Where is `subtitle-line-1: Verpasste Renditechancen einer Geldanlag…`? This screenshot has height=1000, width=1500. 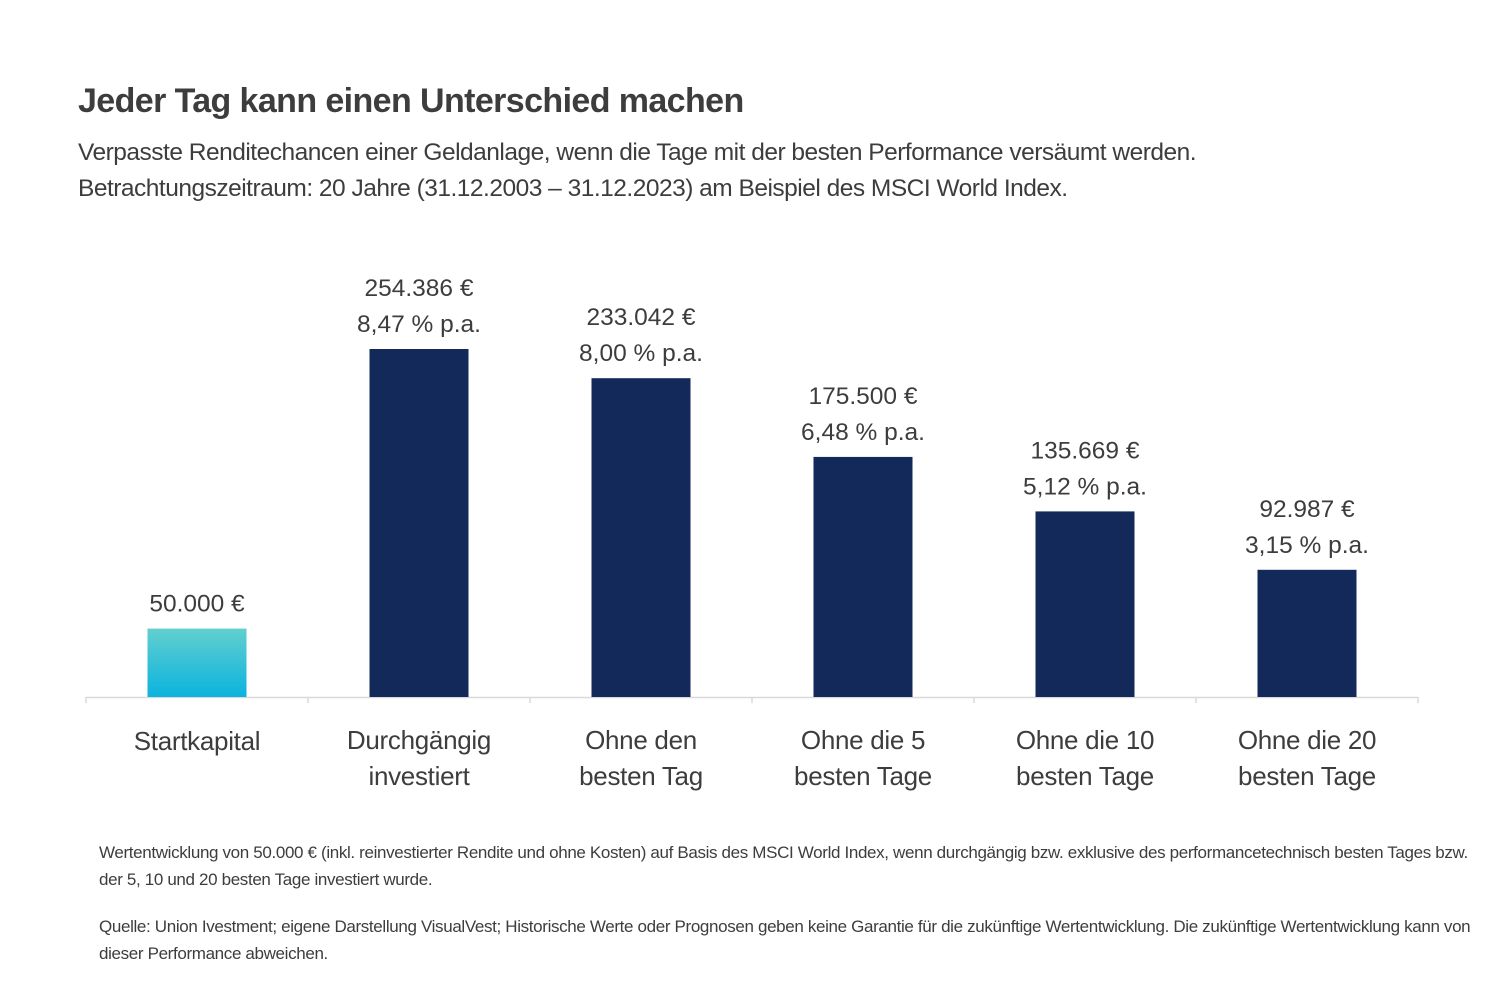 subtitle-line-1: Verpasste Renditechancen einer Geldanlag… is located at coordinates (637, 152).